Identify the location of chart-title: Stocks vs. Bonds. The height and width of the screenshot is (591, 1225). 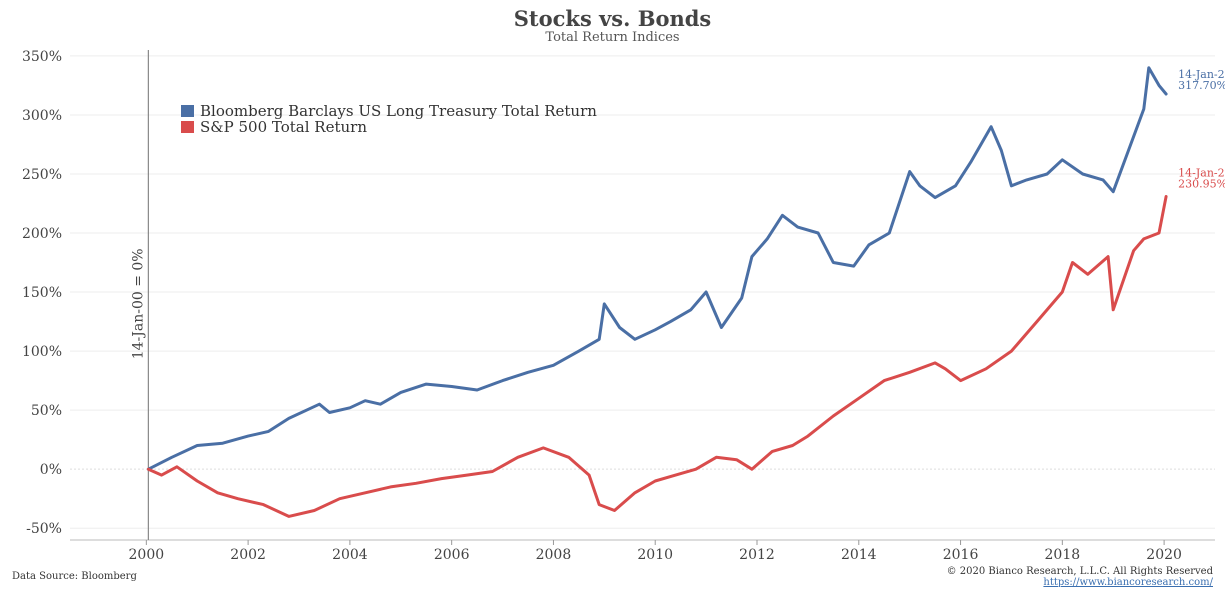
(612, 18).